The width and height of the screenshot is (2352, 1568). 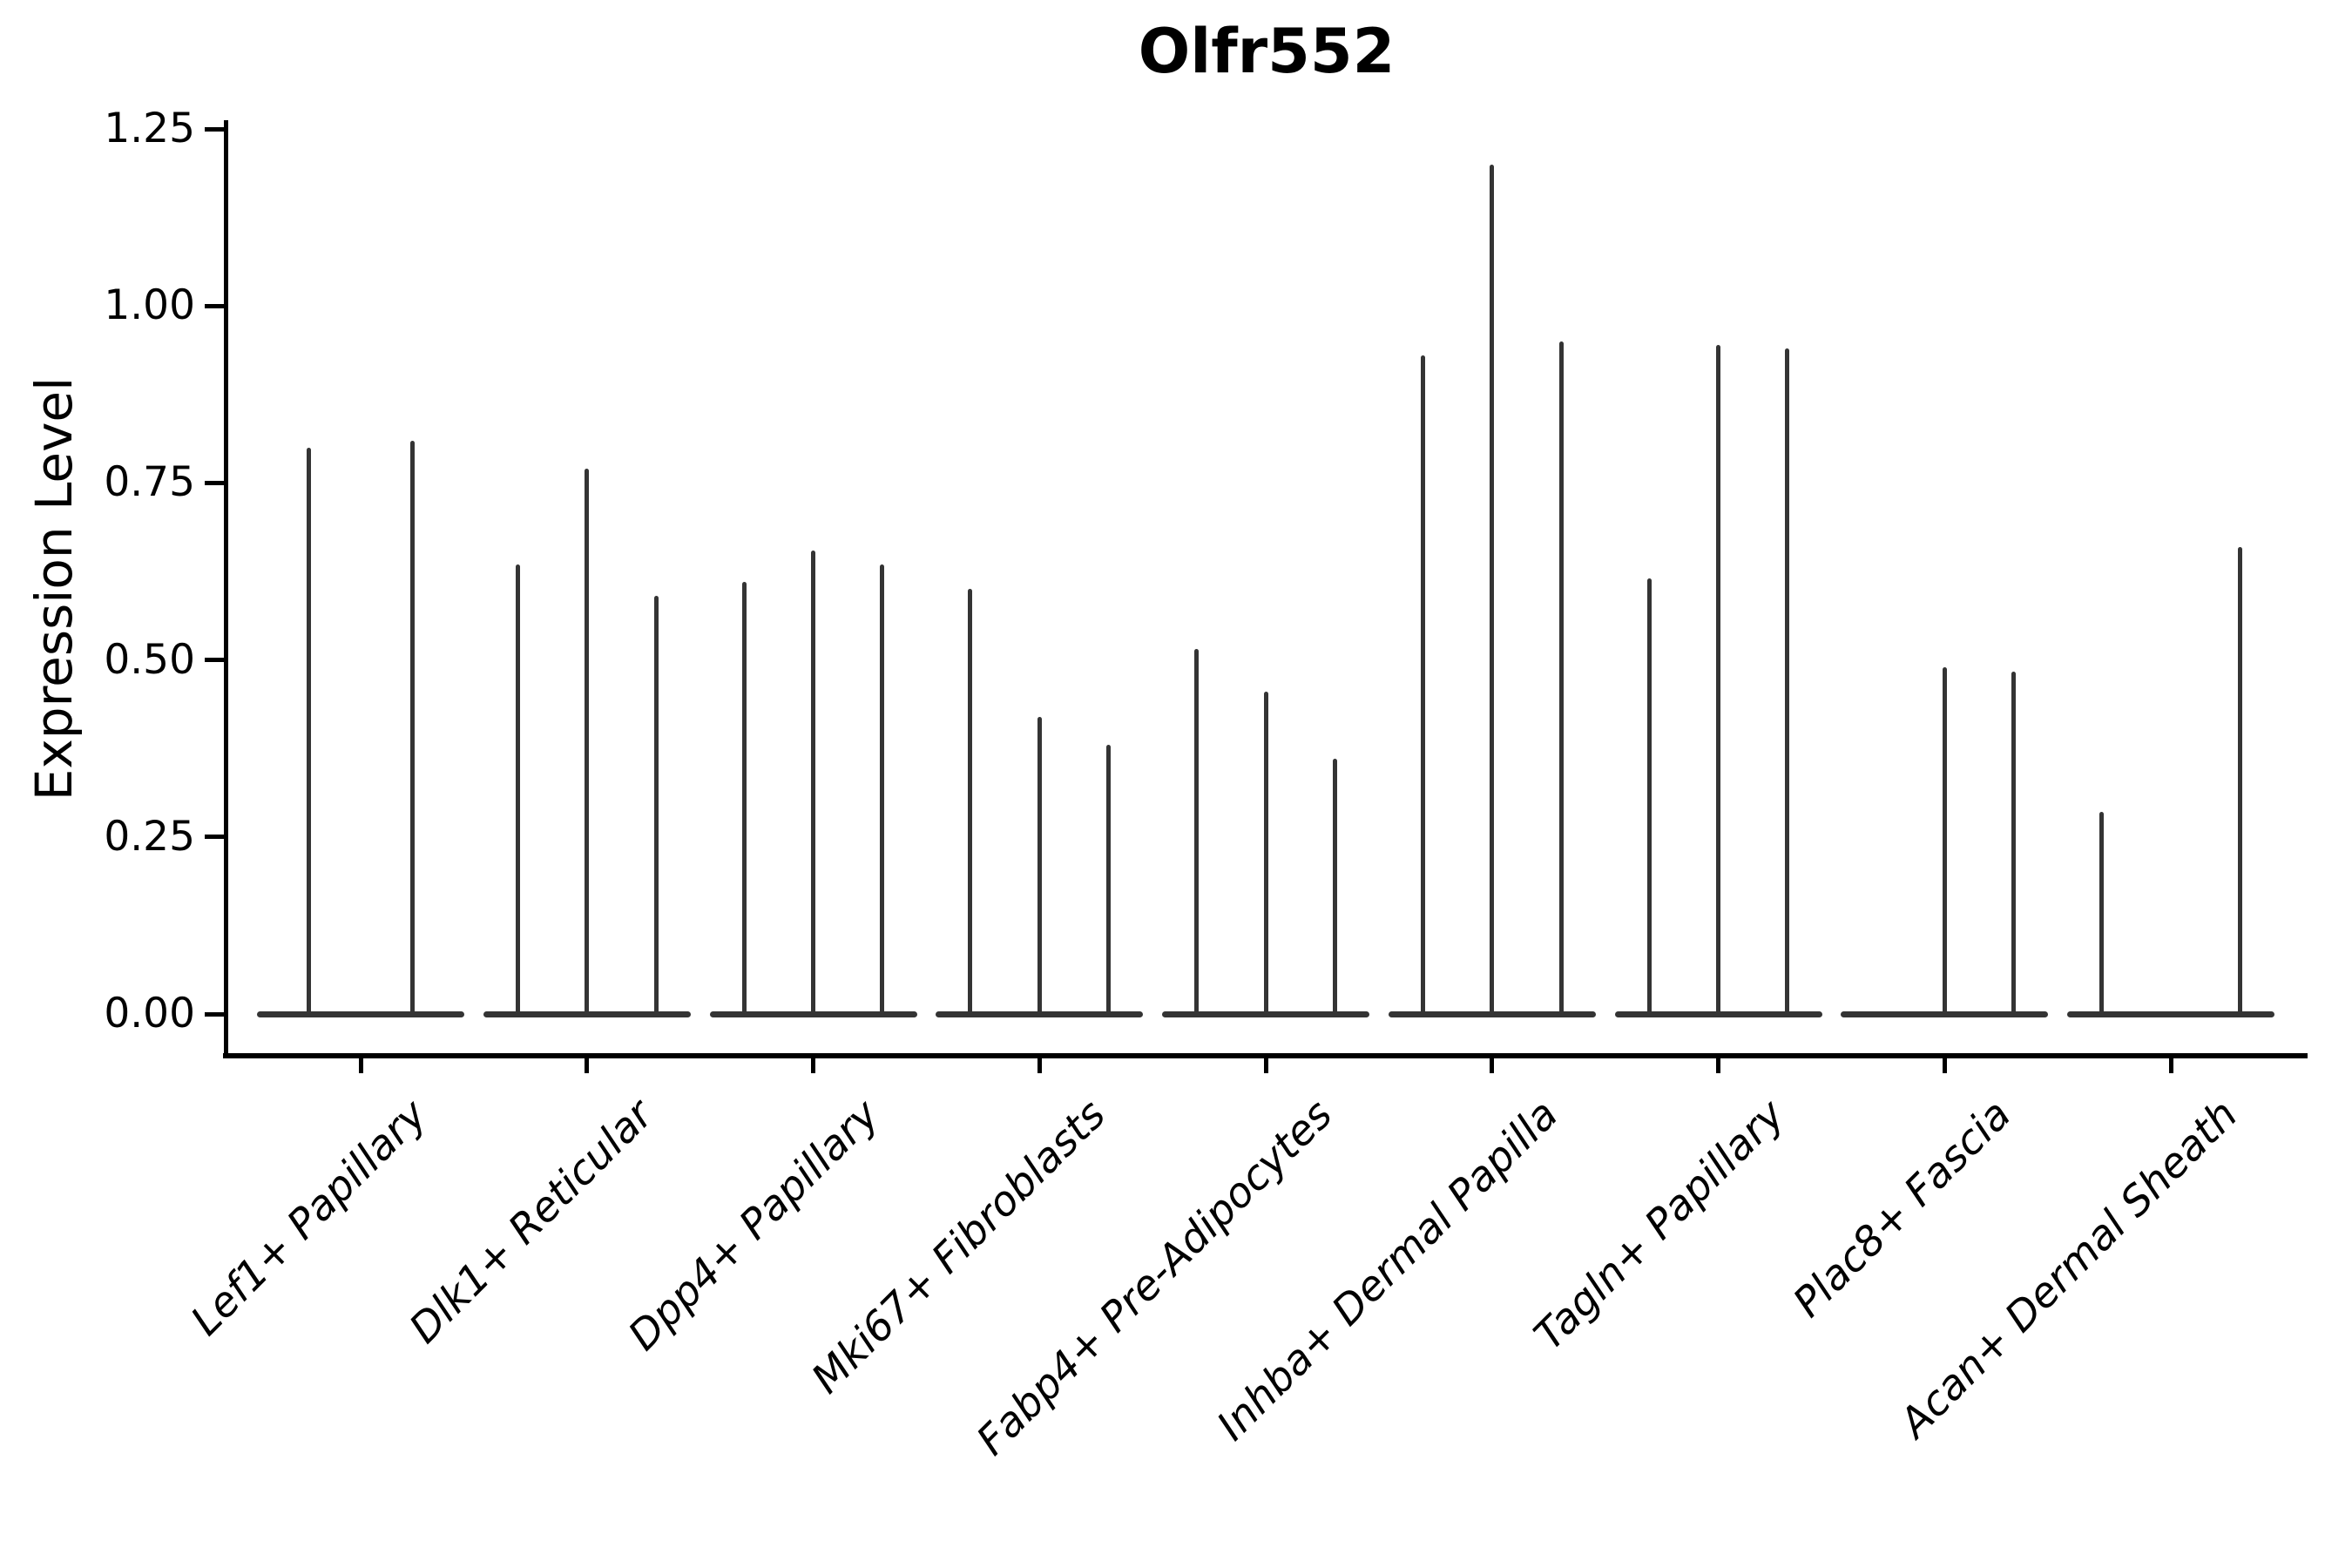 What do you see at coordinates (150, 305) in the screenshot?
I see `y-tick-label: 1.00` at bounding box center [150, 305].